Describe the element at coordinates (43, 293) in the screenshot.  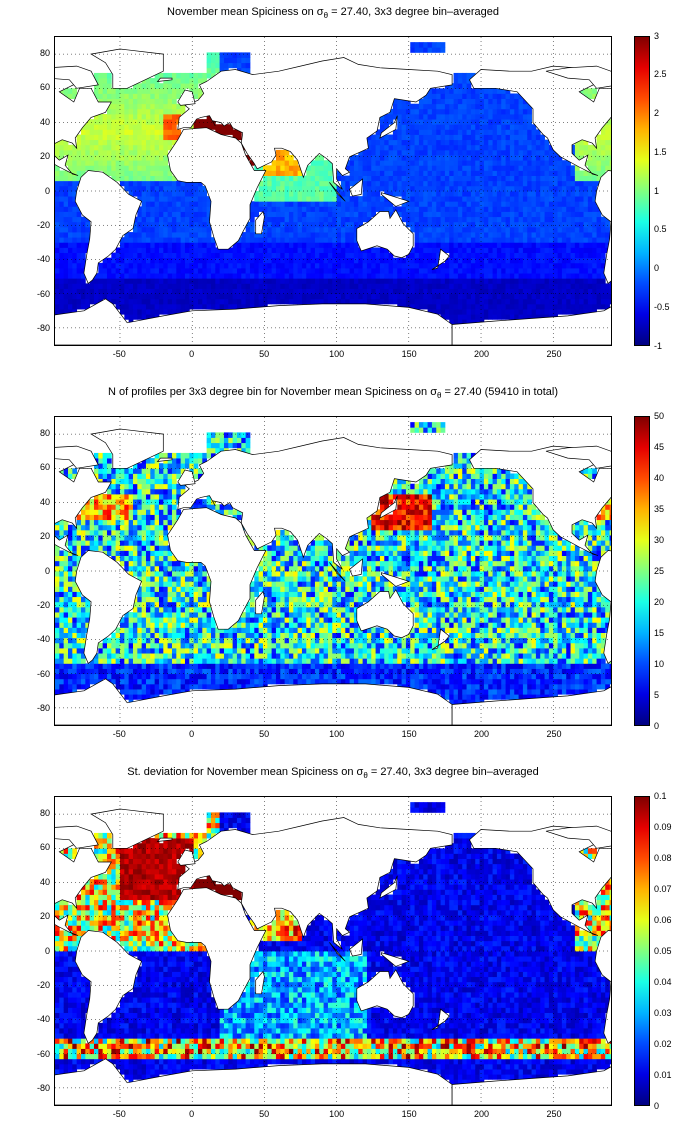
I see `y-tick-label: -60` at that location.